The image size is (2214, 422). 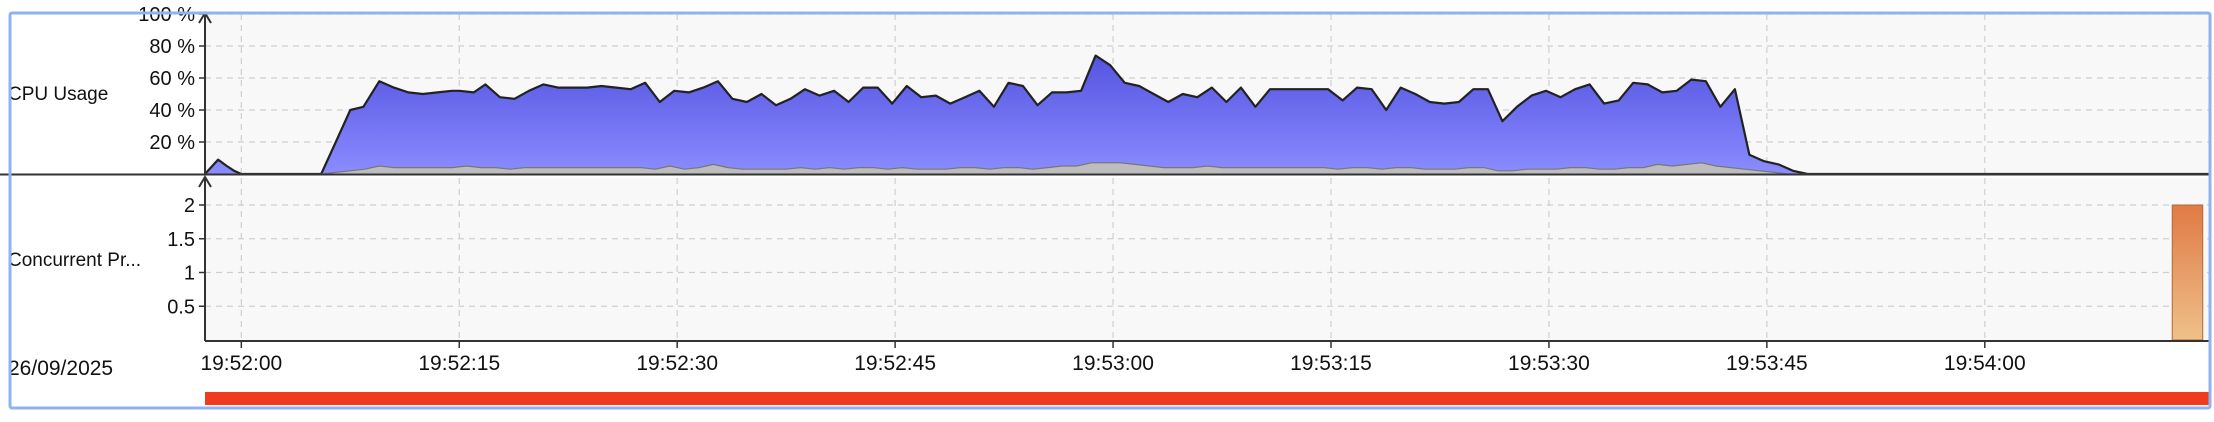 I want to click on cpu-y-tick-label: 20 %, so click(x=172, y=143).